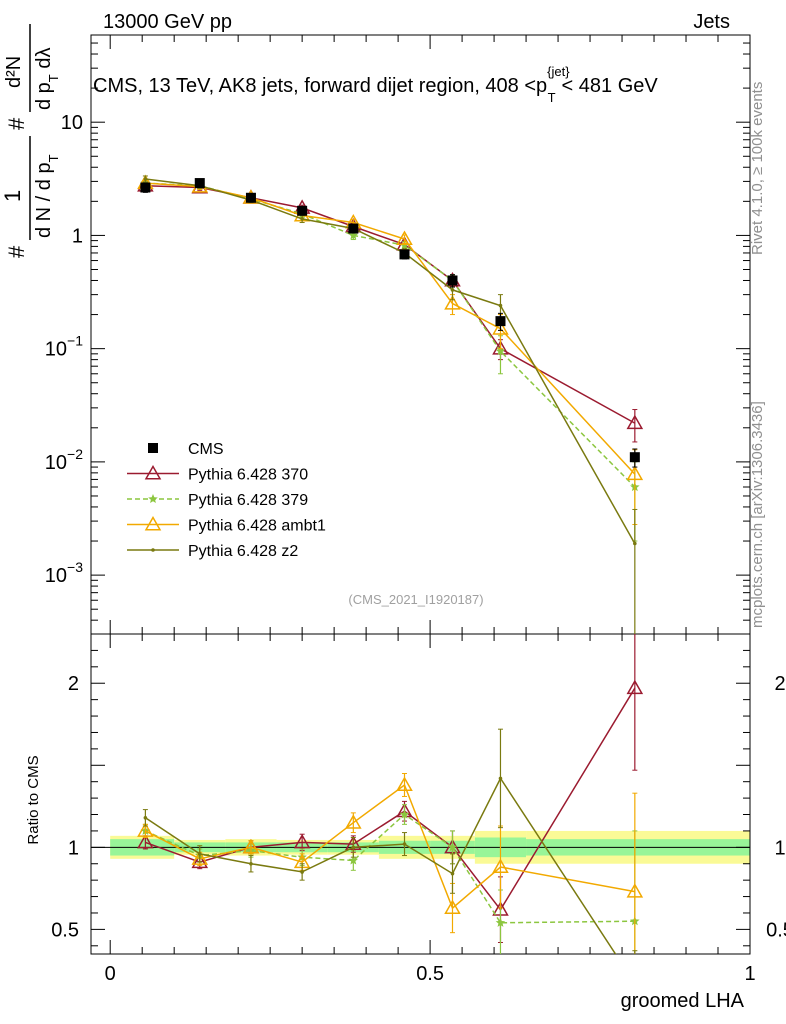 This screenshot has width=786, height=1024. What do you see at coordinates (64, 460) in the screenshot?
I see `main-ytick-label: 10⁻²` at bounding box center [64, 460].